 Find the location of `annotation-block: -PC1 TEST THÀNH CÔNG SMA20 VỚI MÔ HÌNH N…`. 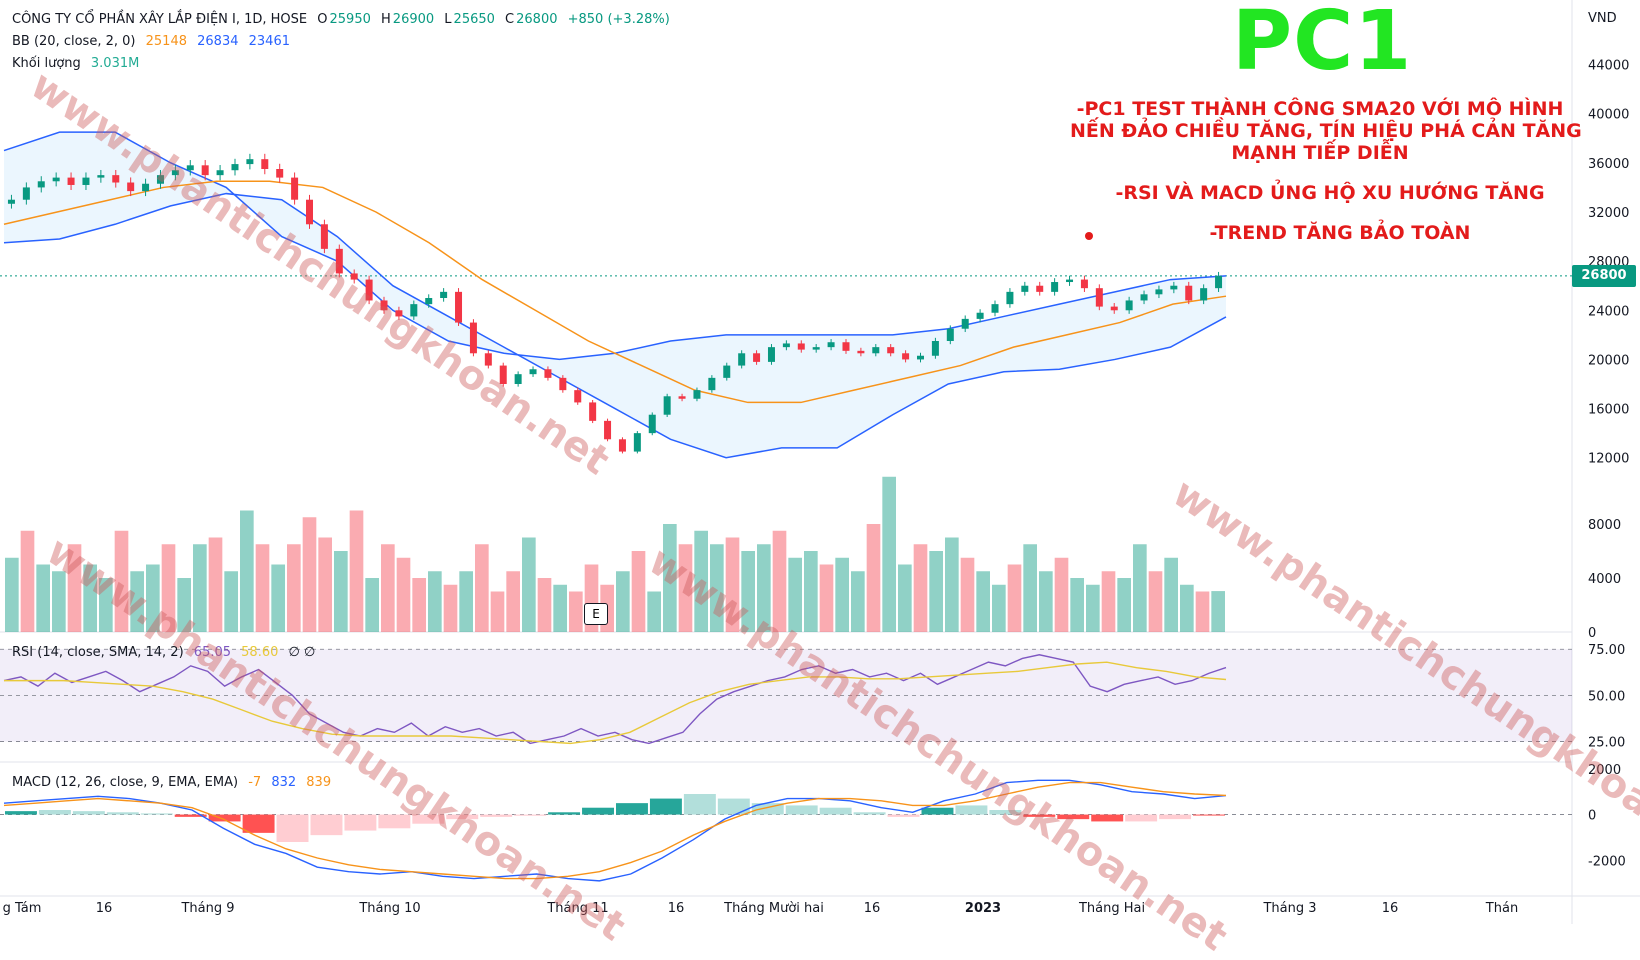

annotation-block: -PC1 TEST THÀNH CÔNG SMA20 VỚI MÔ HÌNH N… is located at coordinates (1326, 131).